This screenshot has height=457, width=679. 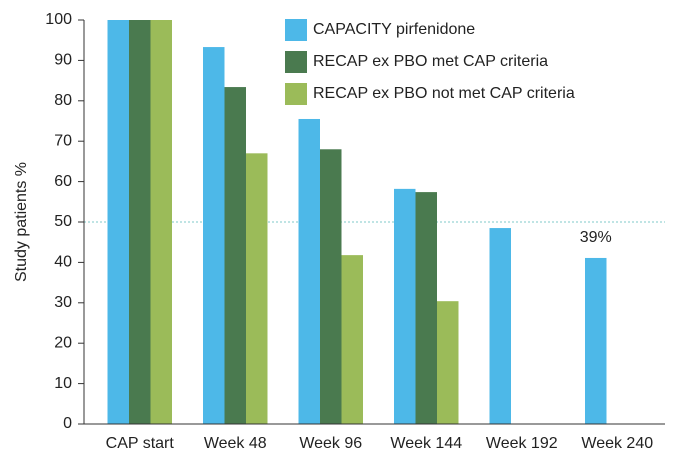 I want to click on x-tick-label: Week 96, so click(x=330, y=443).